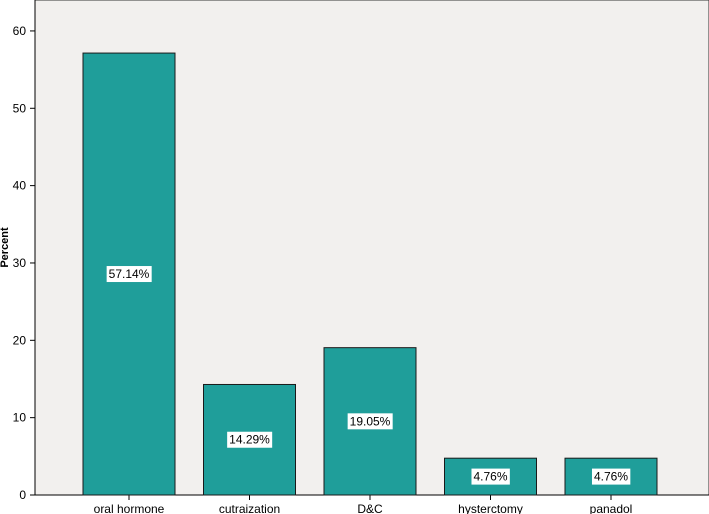 Image resolution: width=709 pixels, height=514 pixels. What do you see at coordinates (490, 508) in the screenshot?
I see `x-tick-label: hysterctomy` at bounding box center [490, 508].